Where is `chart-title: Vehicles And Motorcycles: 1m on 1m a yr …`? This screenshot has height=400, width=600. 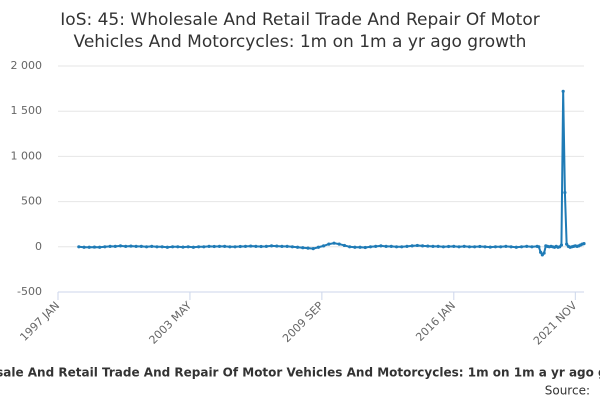
chart-title: Vehicles And Motorcycles: 1m on 1m a yr … is located at coordinates (300, 42).